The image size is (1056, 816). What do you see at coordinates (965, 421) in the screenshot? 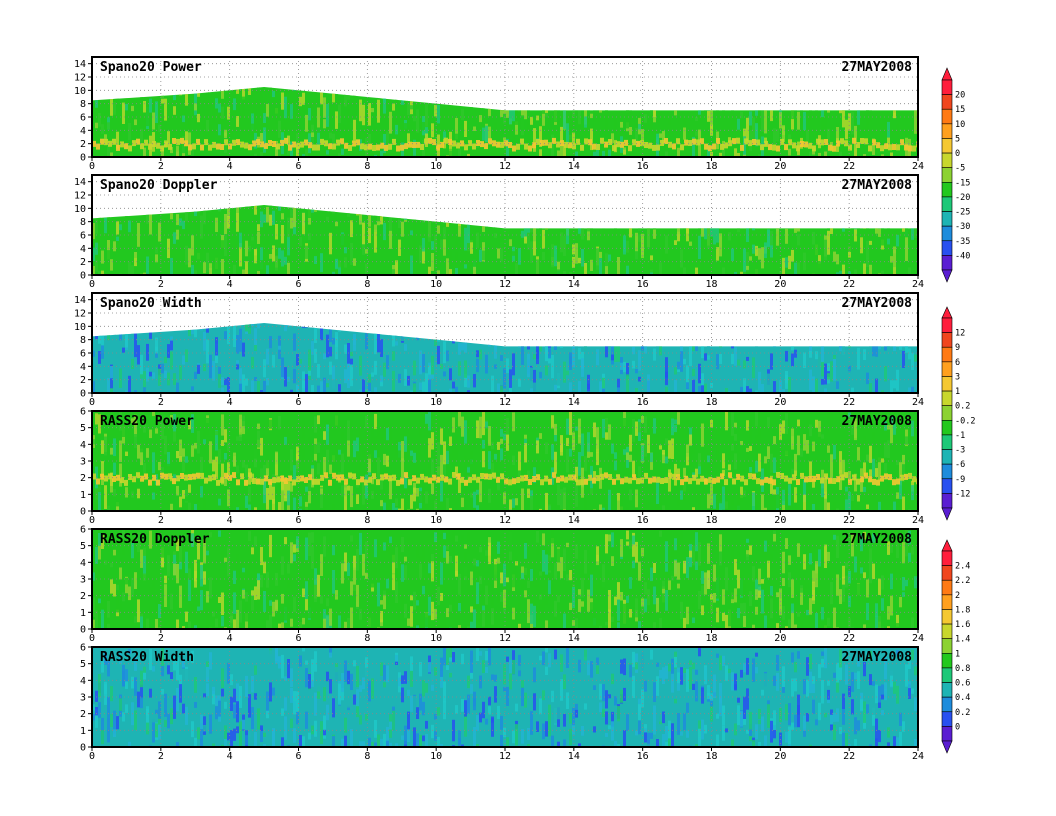
I see `colorbar-label: -0.2` at bounding box center [965, 421].